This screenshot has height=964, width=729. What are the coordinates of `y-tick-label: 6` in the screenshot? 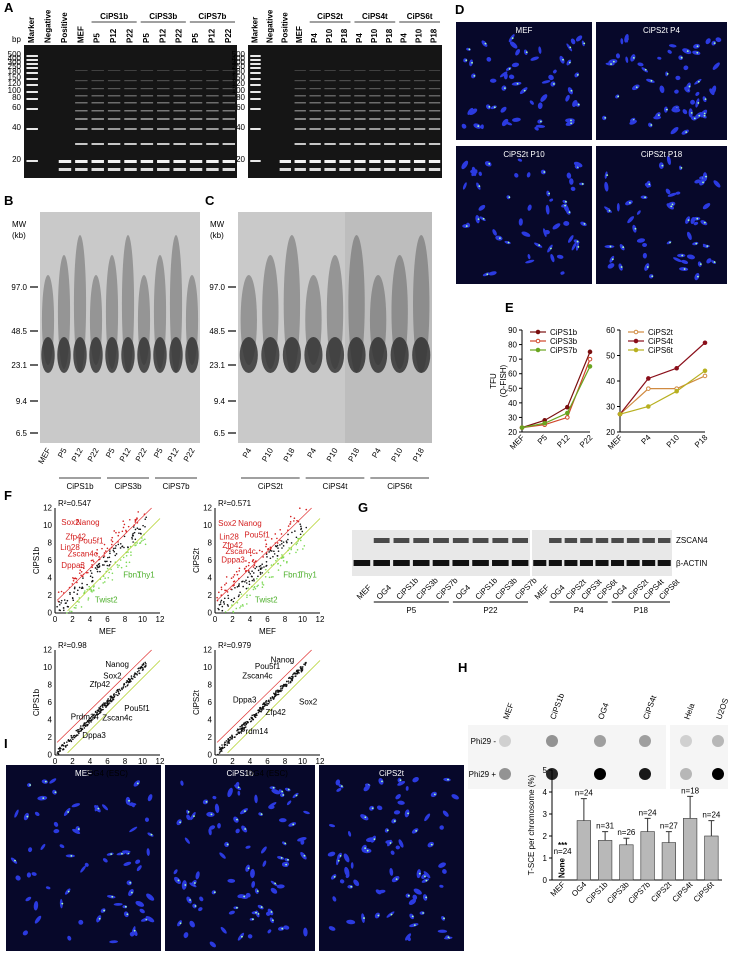 It's located at (210, 702).